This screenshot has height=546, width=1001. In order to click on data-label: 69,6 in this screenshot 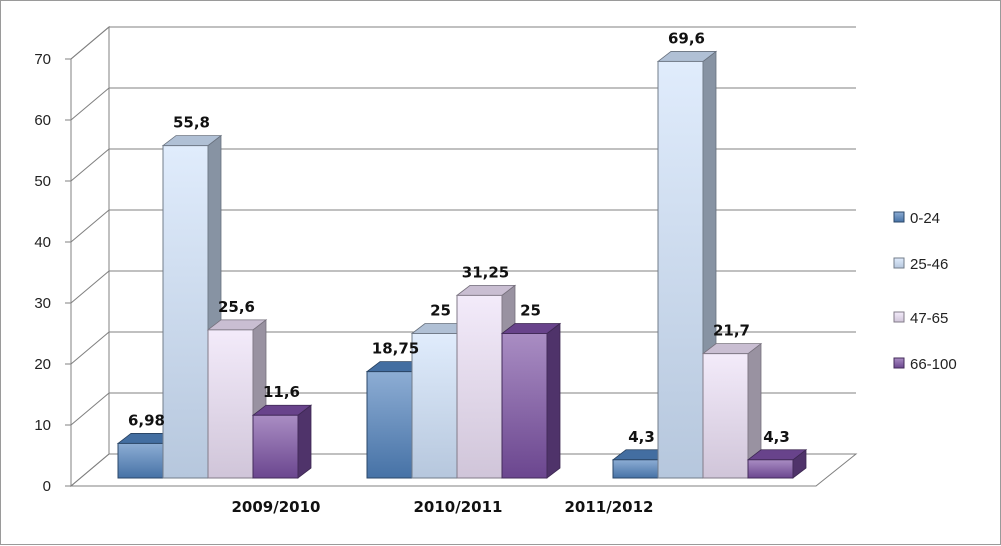, I will do `click(686, 38)`.